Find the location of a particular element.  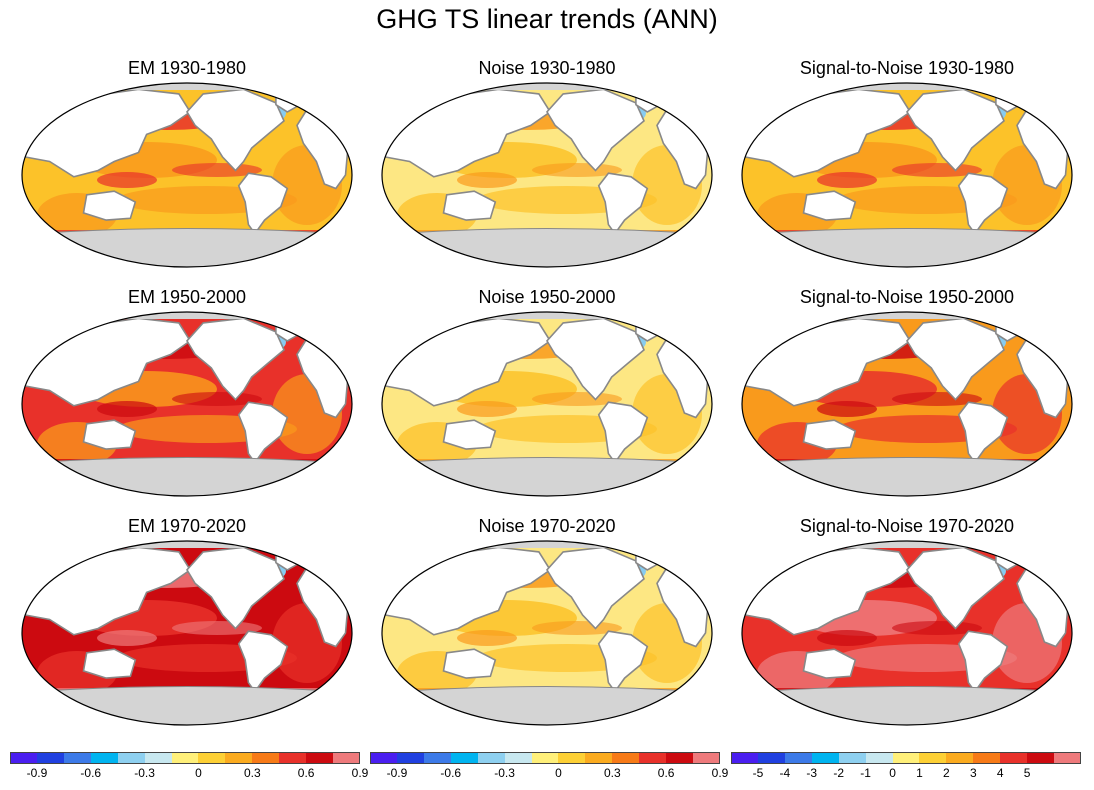

panel-title: Noise 1950-2000 is located at coordinates (547, 297).